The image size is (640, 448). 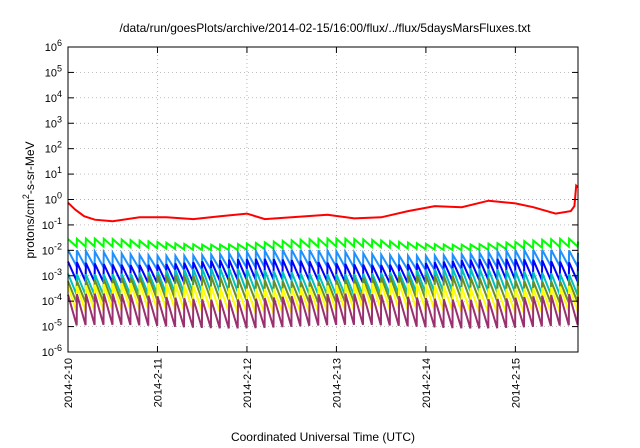 What do you see at coordinates (52, 326) in the screenshot?
I see `y-tick-label: 10⁻⁵` at bounding box center [52, 326].